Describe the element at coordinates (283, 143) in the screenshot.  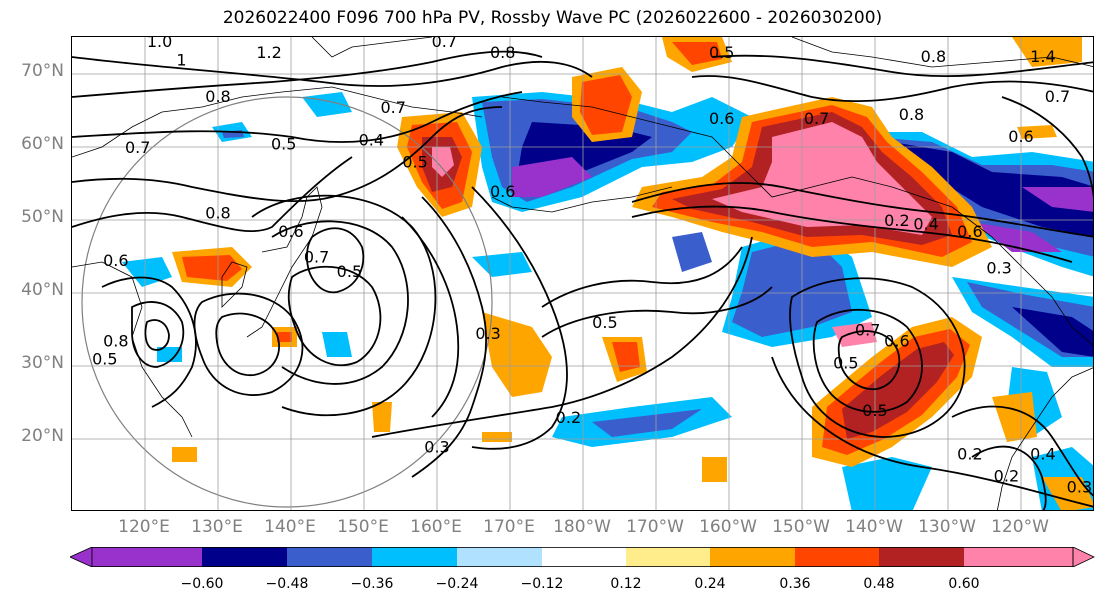
I see `contour-label-13: 0.5` at that location.